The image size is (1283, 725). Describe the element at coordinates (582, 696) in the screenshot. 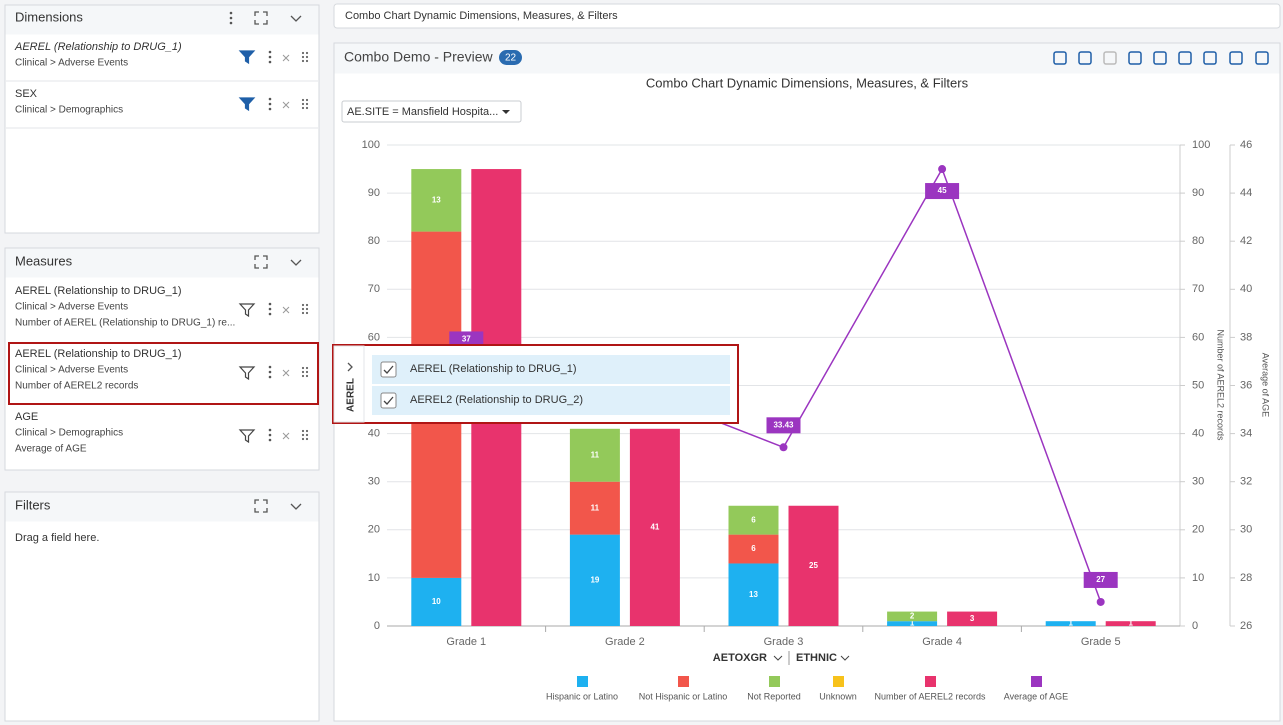

I see `legend-label: Hispanic or Latino` at that location.